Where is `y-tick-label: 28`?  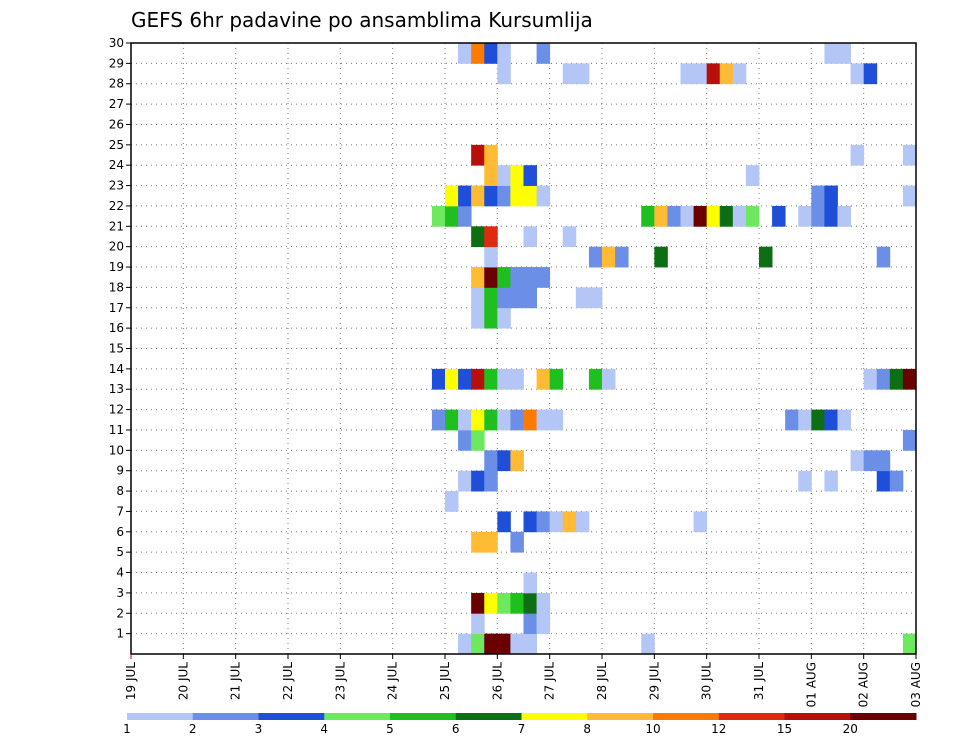 y-tick-label: 28 is located at coordinates (116, 84).